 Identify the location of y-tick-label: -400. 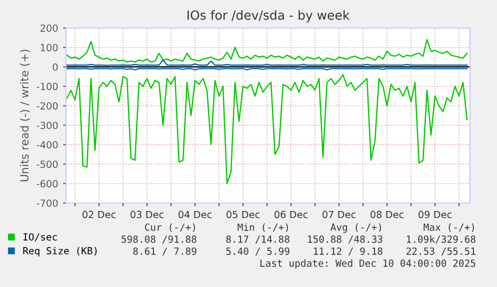
(47, 144).